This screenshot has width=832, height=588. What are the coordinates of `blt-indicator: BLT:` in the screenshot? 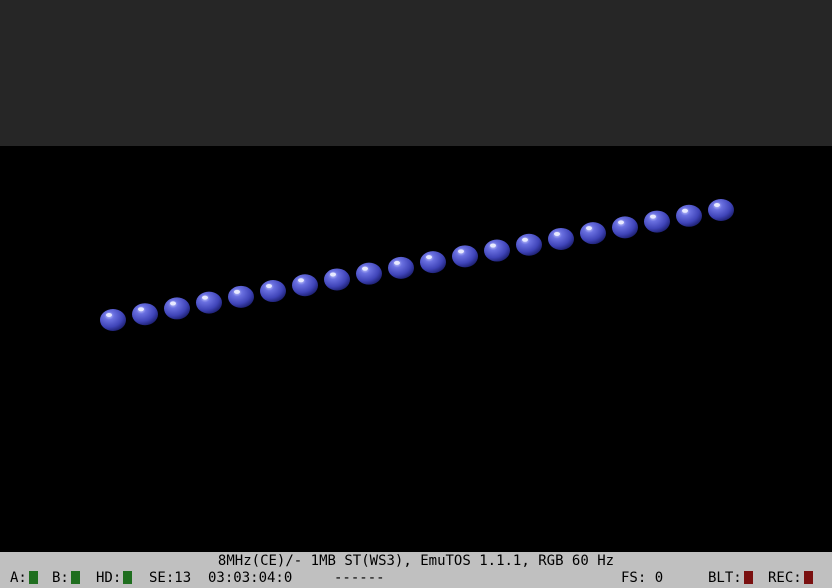 It's located at (730, 578).